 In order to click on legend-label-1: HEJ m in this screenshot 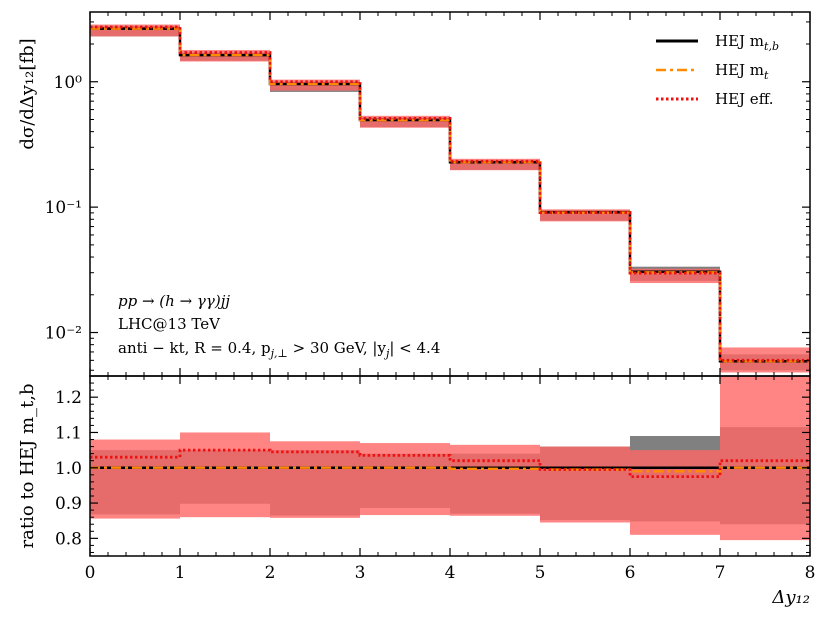, I will do `click(739, 70)`.